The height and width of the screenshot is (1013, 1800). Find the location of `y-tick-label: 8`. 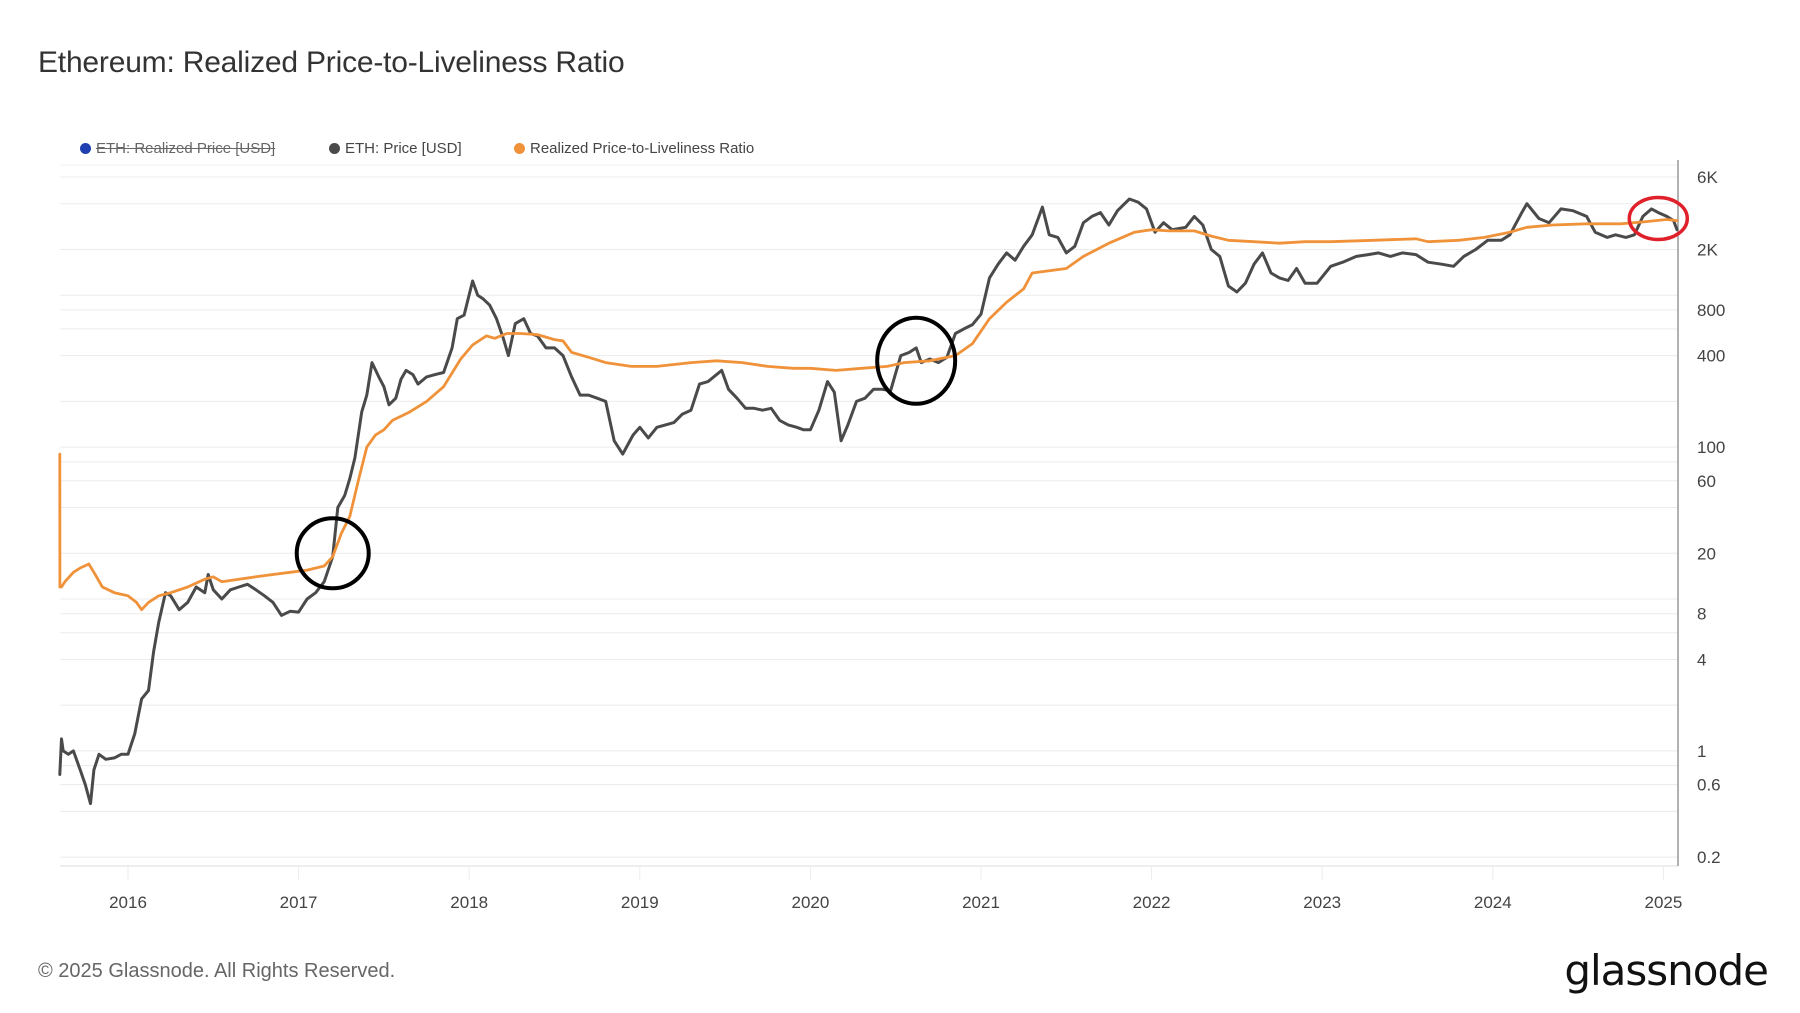

y-tick-label: 8 is located at coordinates (1701, 614).